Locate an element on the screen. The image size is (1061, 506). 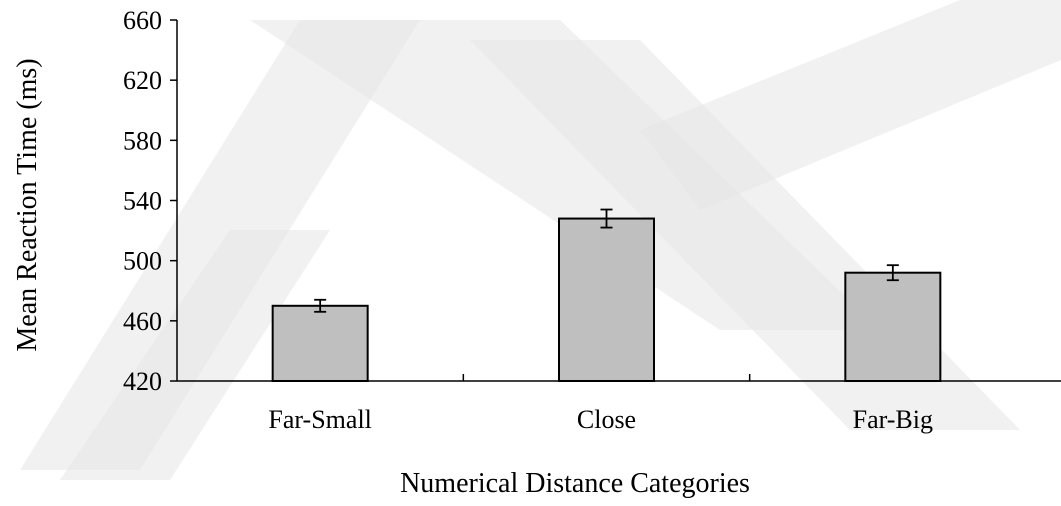
bar-far-small is located at coordinates (320, 343).